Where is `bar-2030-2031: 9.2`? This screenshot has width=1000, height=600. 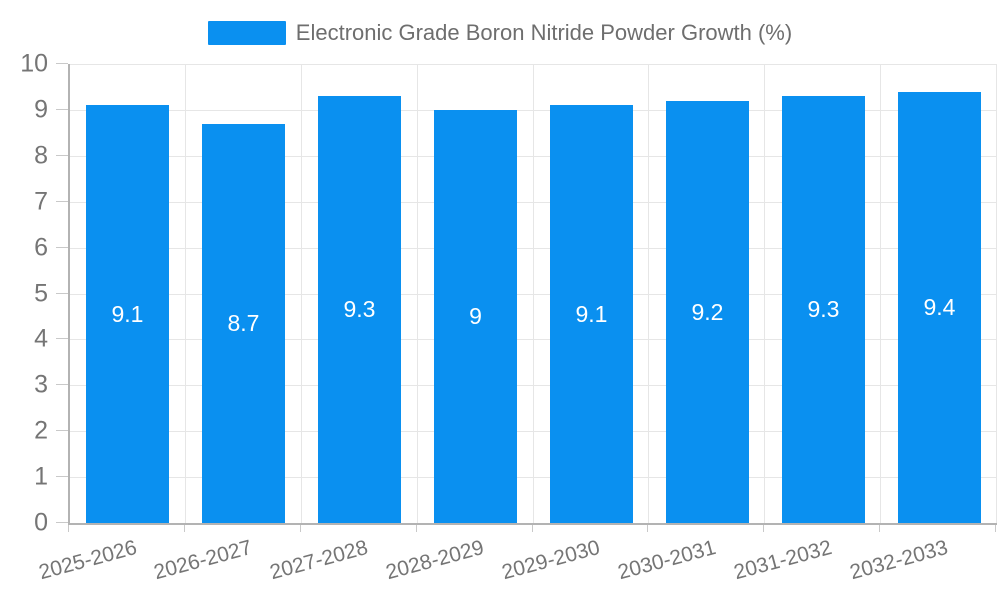 bar-2030-2031: 9.2 is located at coordinates (707, 312).